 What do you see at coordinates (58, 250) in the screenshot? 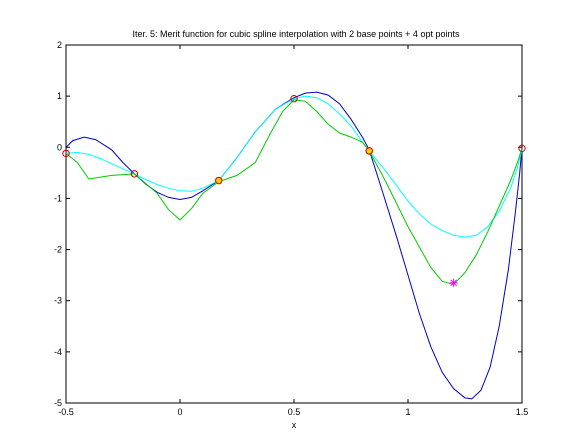
I see `y-tick-label: -2` at bounding box center [58, 250].